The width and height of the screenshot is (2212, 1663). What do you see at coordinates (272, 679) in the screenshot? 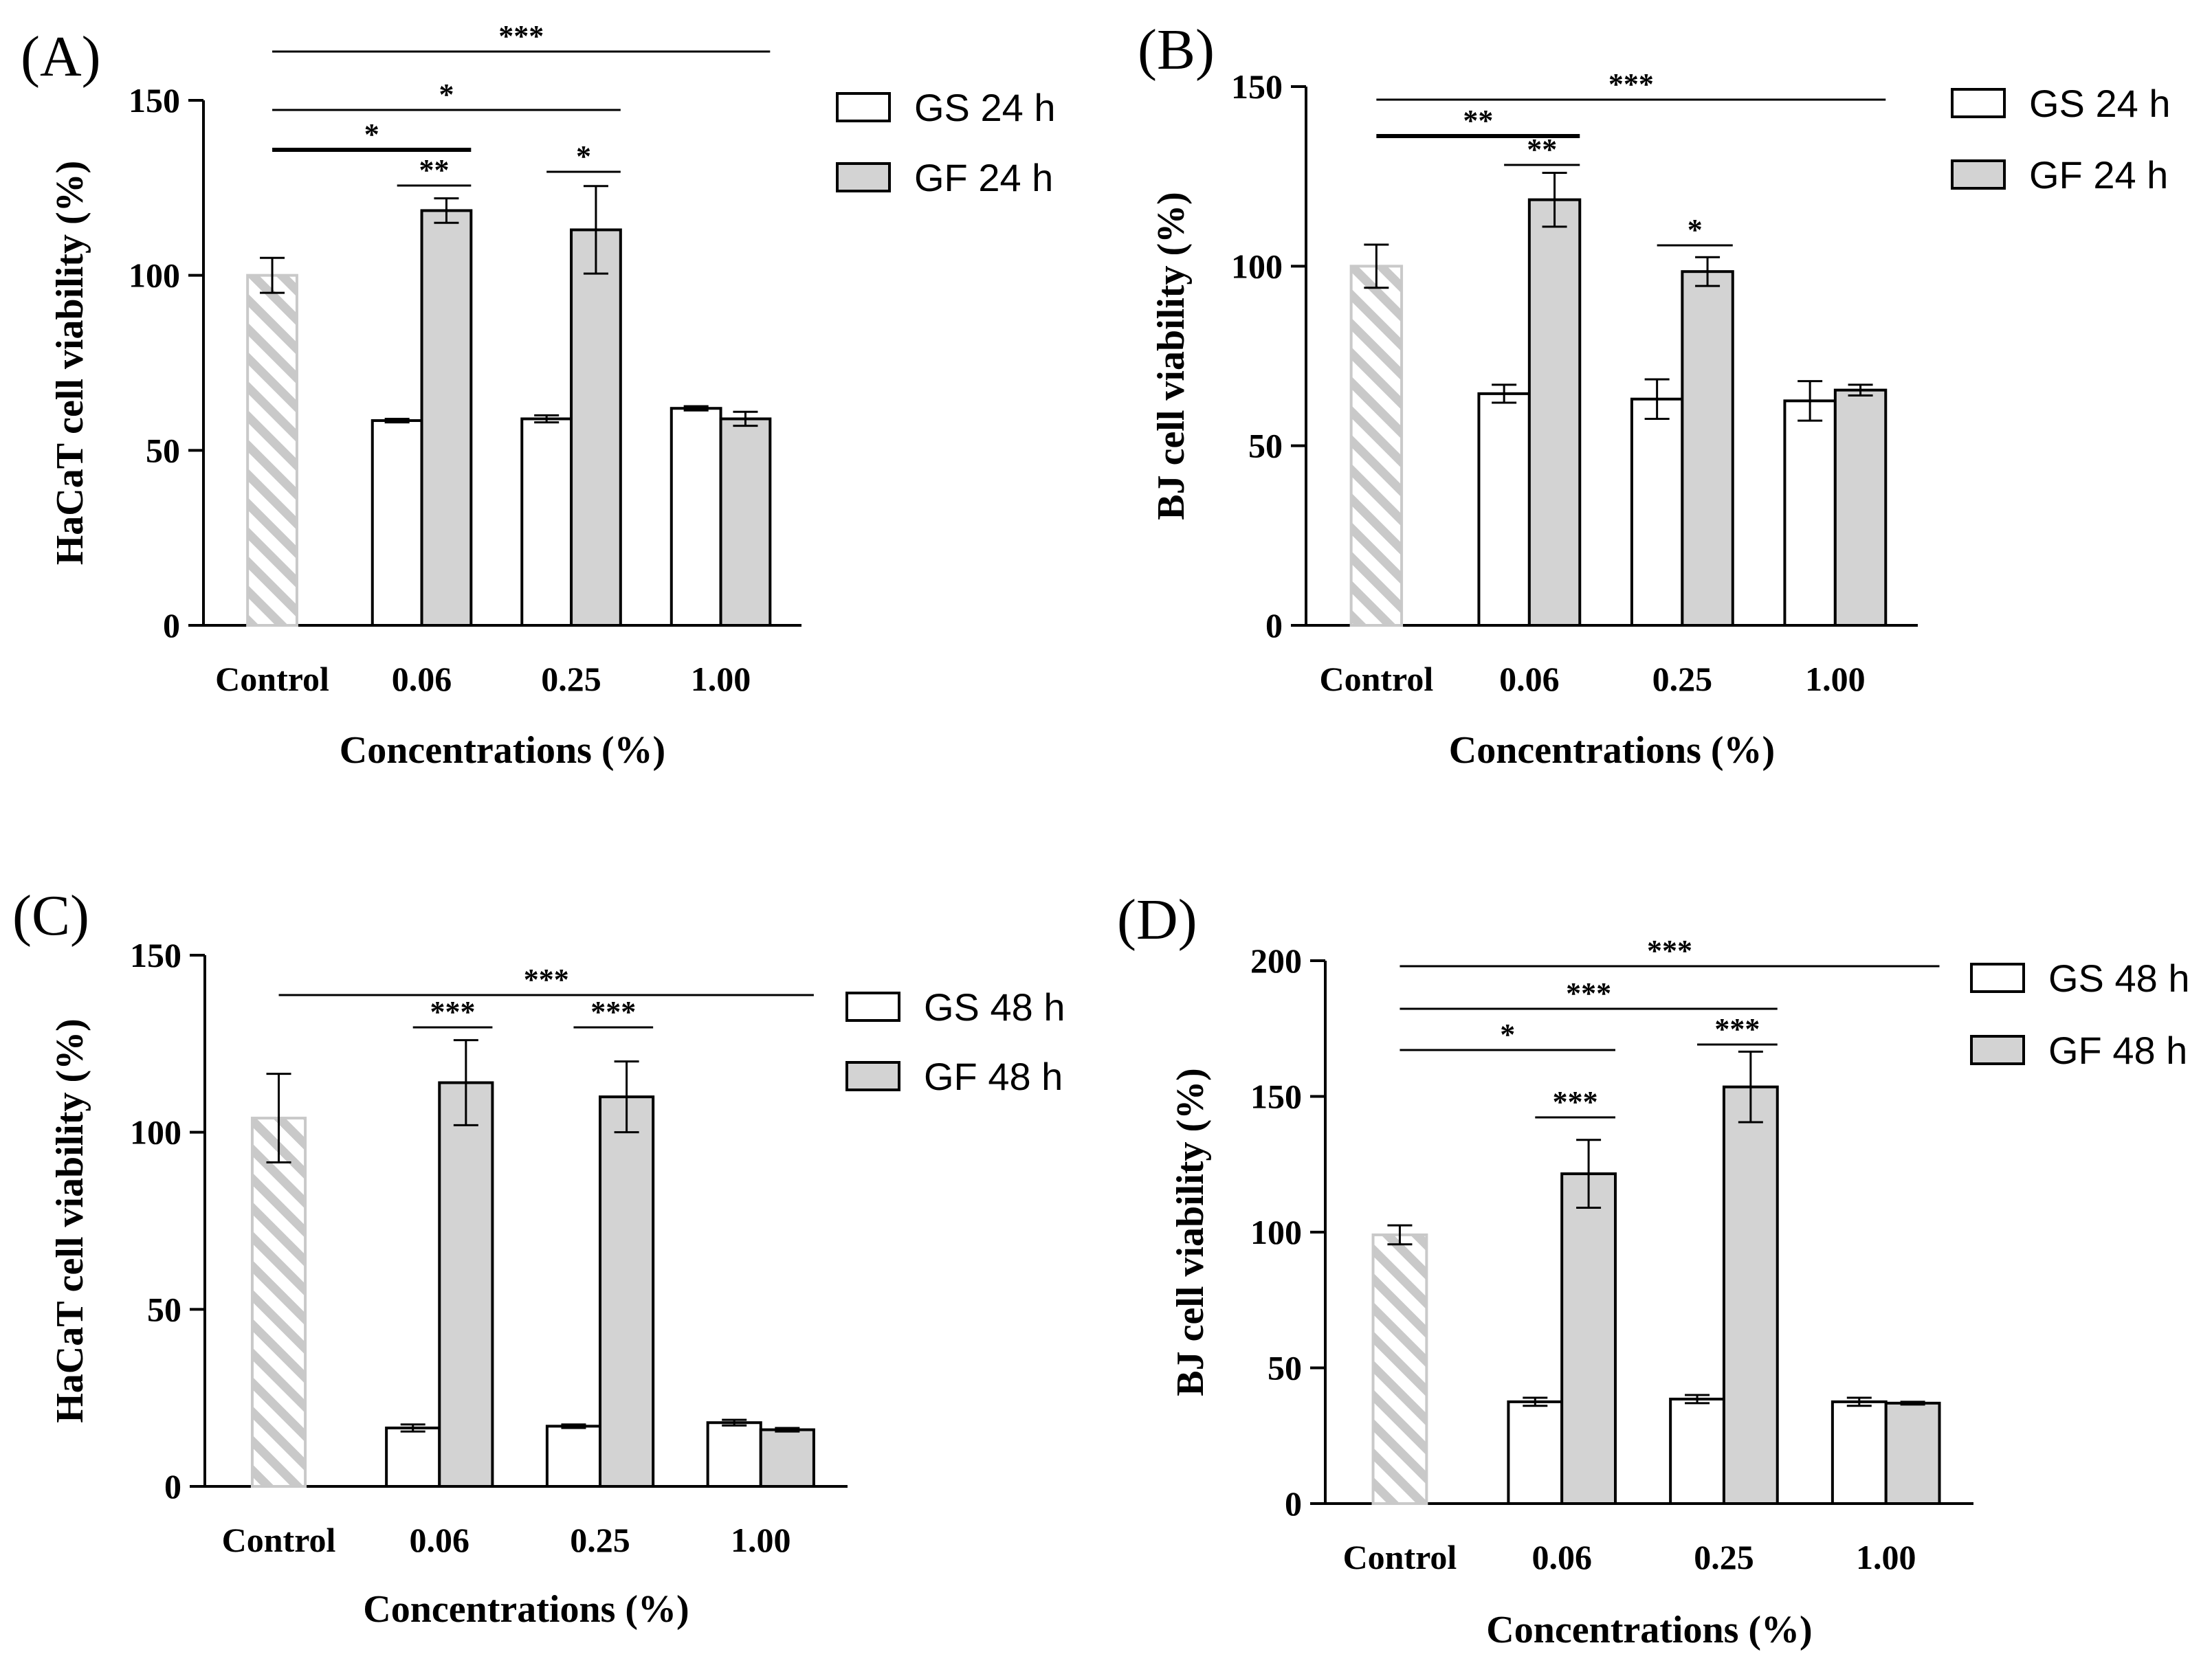
I see `x-tick-label: Control` at bounding box center [272, 679].